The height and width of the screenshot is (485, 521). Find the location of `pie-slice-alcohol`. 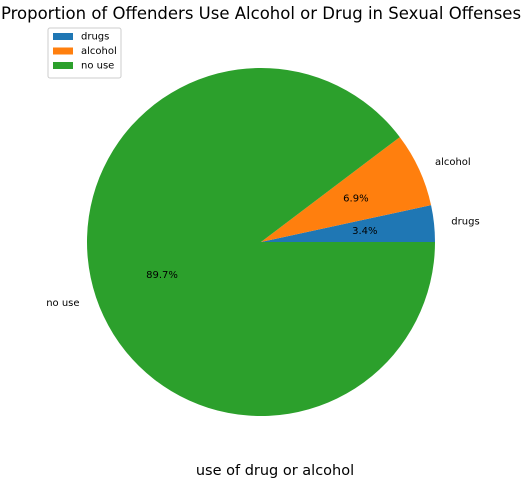

pie-slice-alcohol is located at coordinates (346, 189).